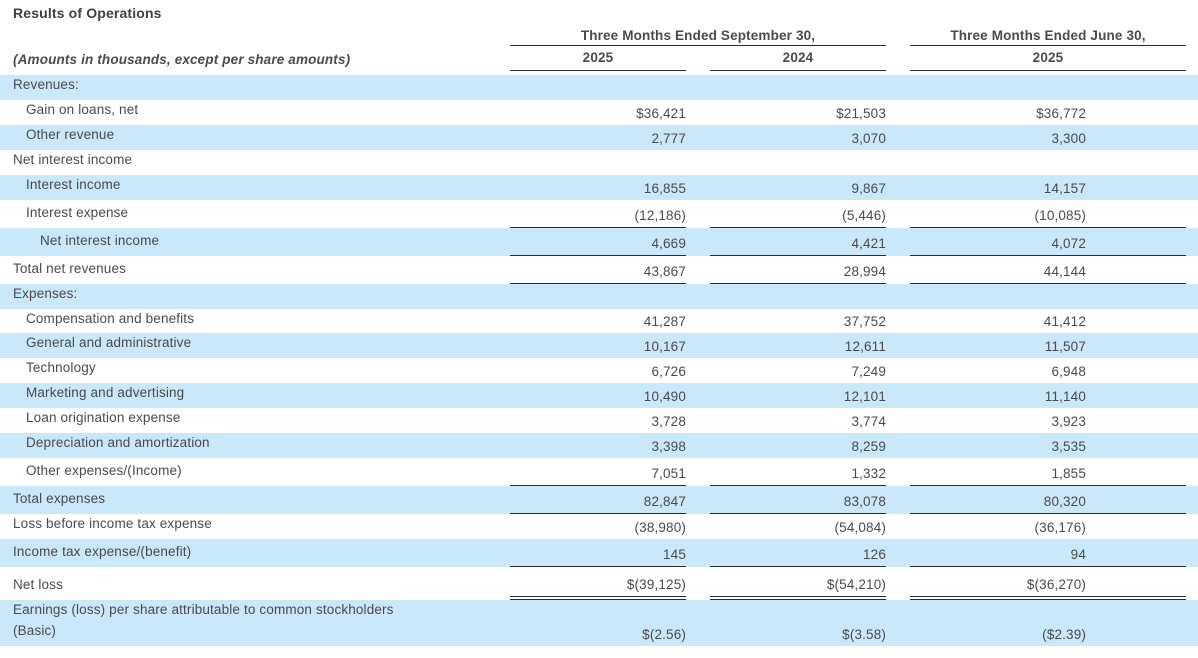  What do you see at coordinates (1048, 583) in the screenshot?
I see `value-cell: $(36,270)` at bounding box center [1048, 583].